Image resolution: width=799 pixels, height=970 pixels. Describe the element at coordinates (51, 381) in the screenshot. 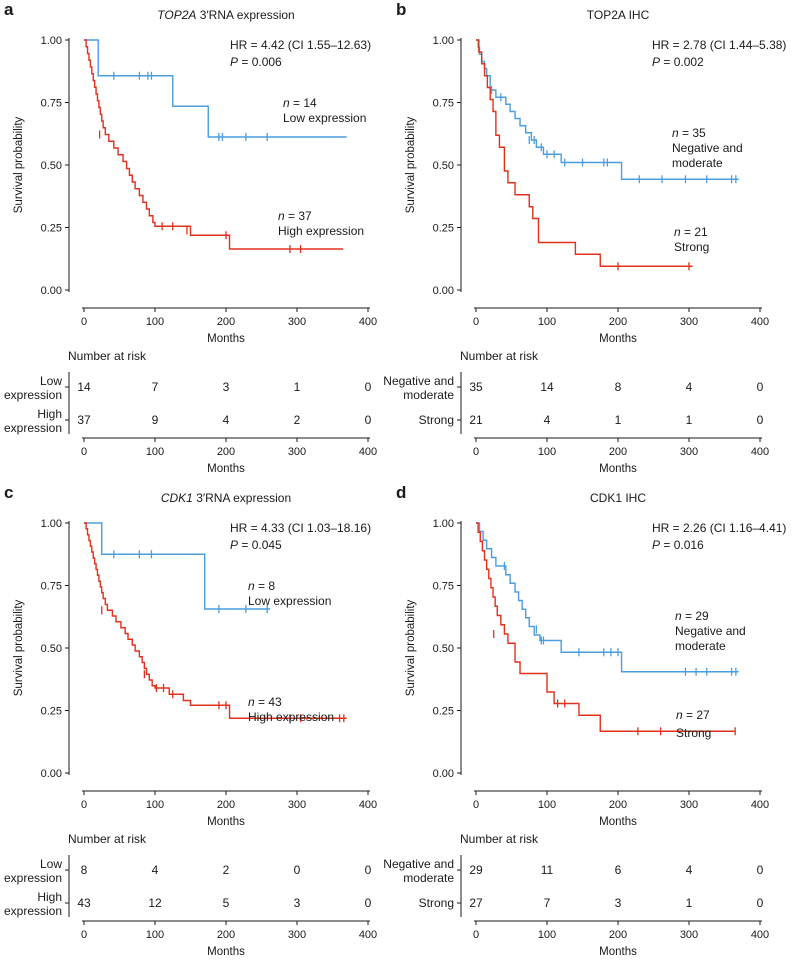

I see `risk-row-label: Low` at that location.